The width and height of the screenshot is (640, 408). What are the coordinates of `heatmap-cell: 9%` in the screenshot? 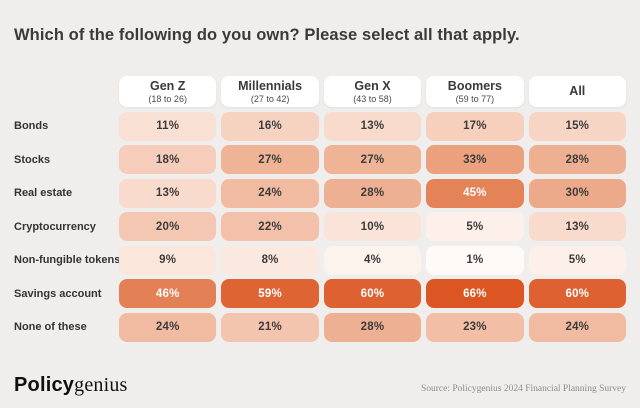 It's located at (168, 260).